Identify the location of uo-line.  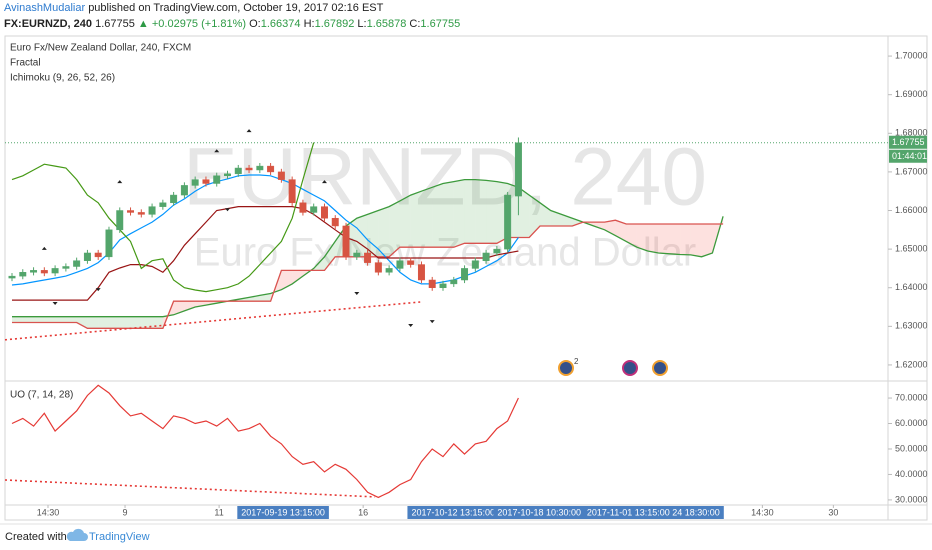
(265, 441).